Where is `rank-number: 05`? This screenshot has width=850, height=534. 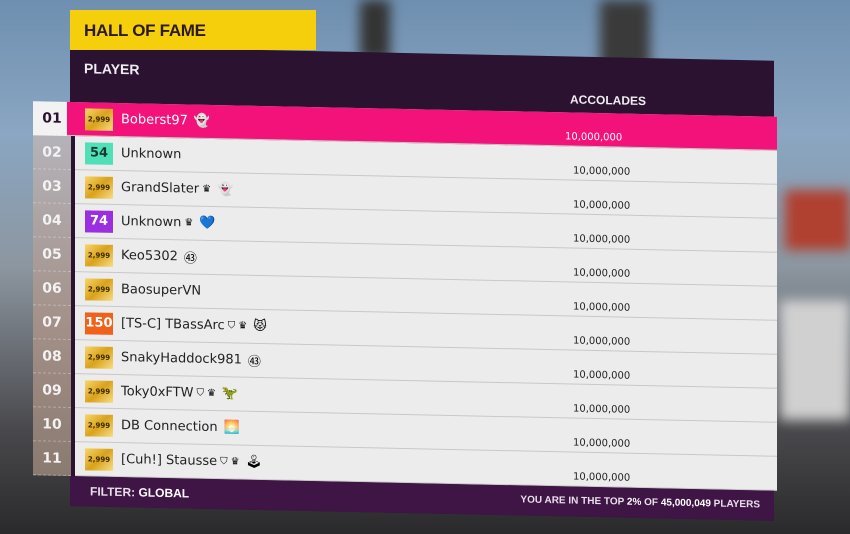 rank-number: 05 is located at coordinates (52, 255).